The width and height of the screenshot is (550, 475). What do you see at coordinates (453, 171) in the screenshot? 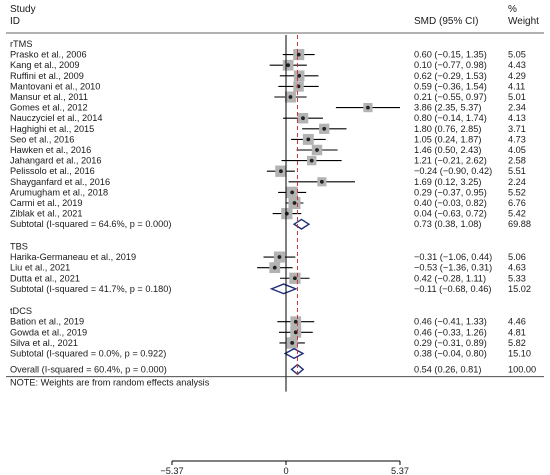
I see `study-ci: −0.24 (−0.90, 0.42)` at bounding box center [453, 171].